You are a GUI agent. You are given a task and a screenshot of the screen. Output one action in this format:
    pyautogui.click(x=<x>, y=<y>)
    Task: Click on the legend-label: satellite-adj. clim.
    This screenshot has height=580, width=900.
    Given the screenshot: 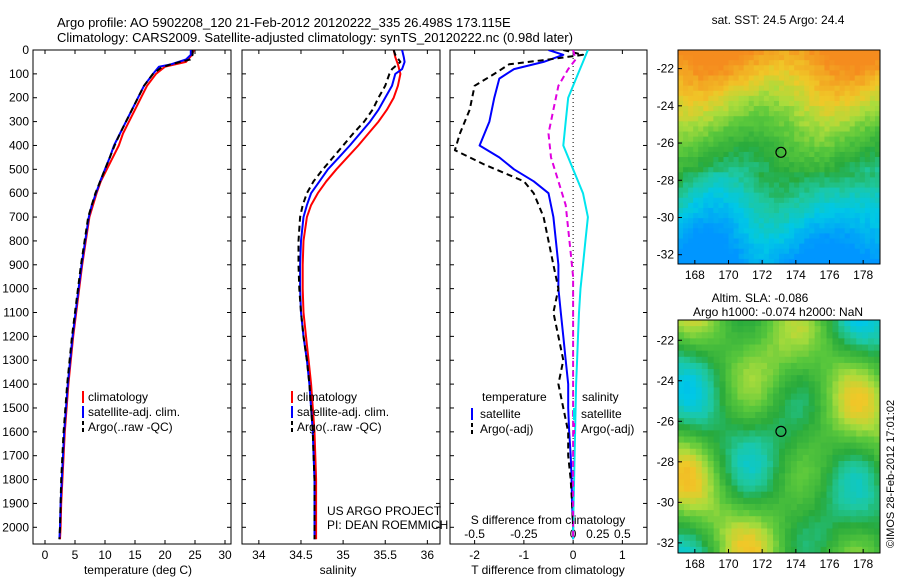 What is the action you would take?
    pyautogui.click(x=134, y=412)
    